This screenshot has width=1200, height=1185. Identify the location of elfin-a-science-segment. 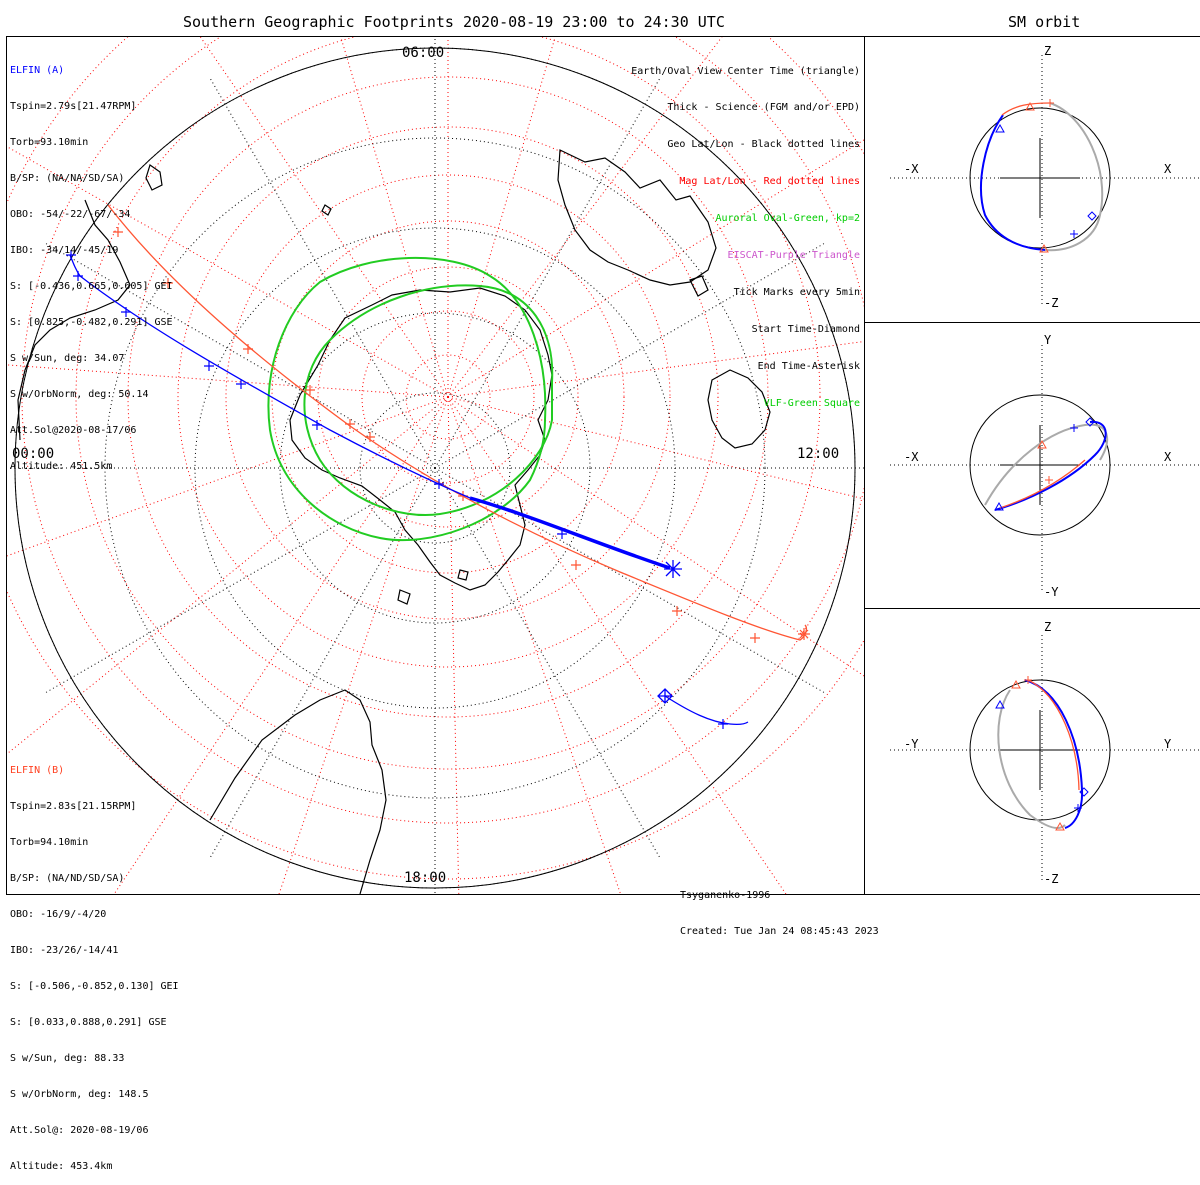
(570, 533).